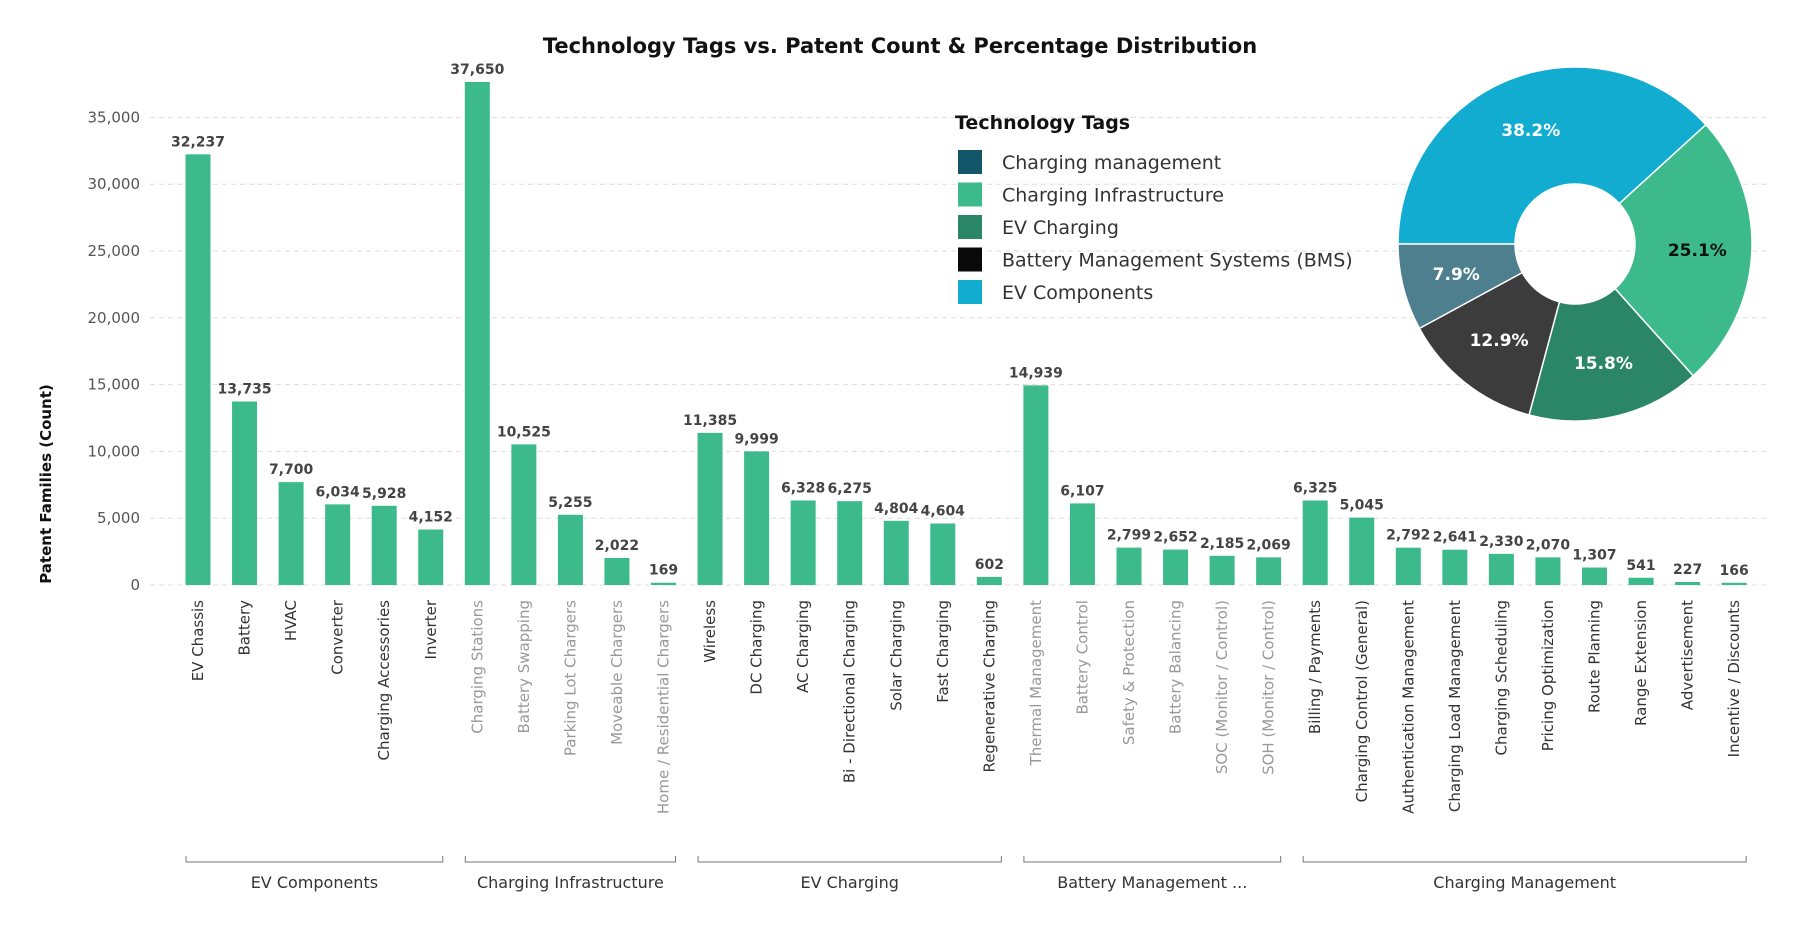 This screenshot has height=937, width=1800. I want to click on x-tick-label: Battery Balancing, so click(1176, 667).